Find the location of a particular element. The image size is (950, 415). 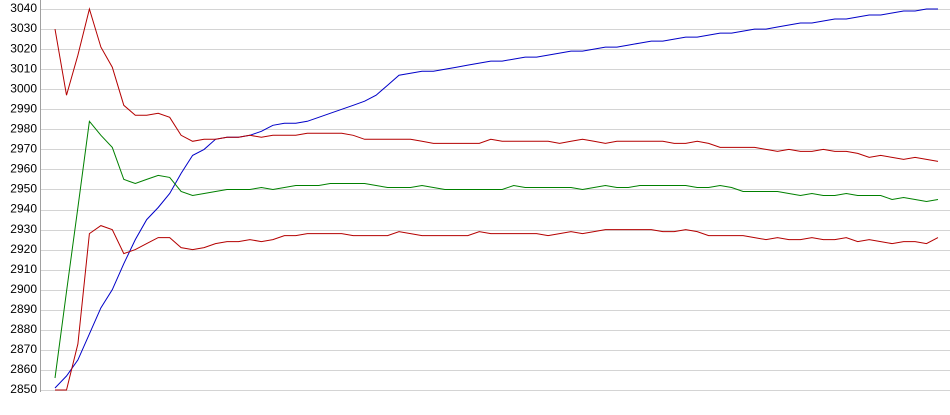

y-tick-label: 2940 is located at coordinates (23, 209).